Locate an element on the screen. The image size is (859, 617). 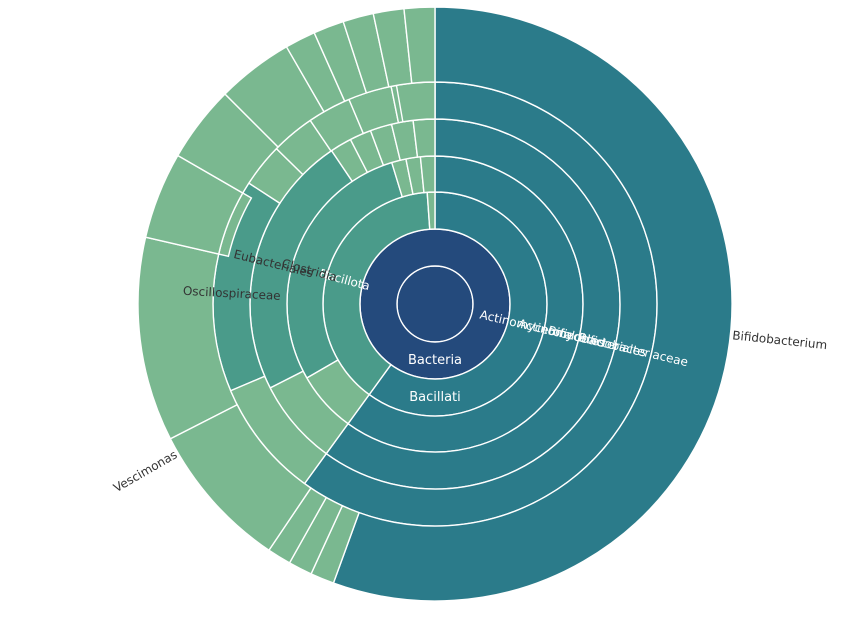
genus-label: Vescimonas is located at coordinates (145, 471).